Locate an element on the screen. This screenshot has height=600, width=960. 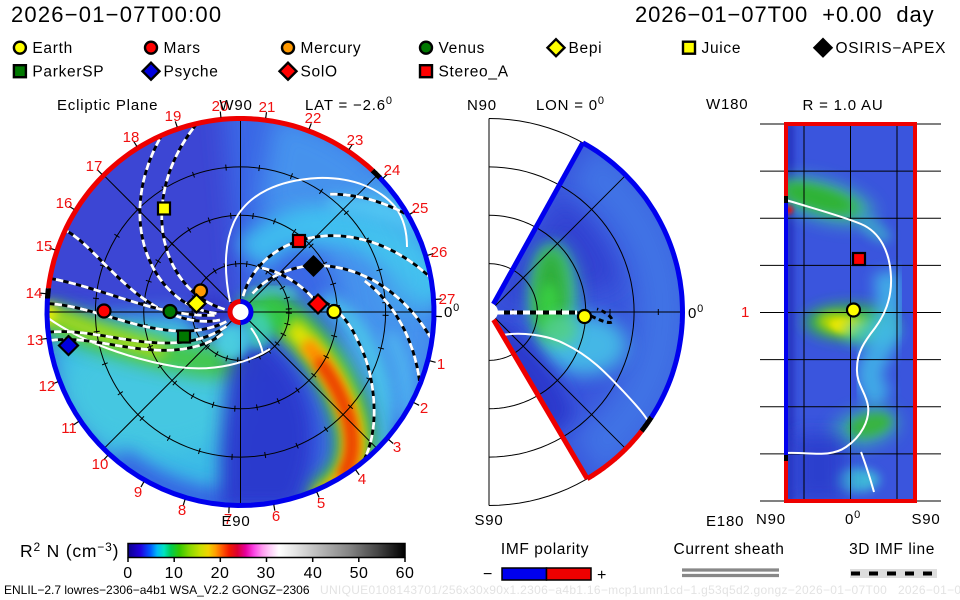
svg-text: 18 is located at coordinates (131, 137).